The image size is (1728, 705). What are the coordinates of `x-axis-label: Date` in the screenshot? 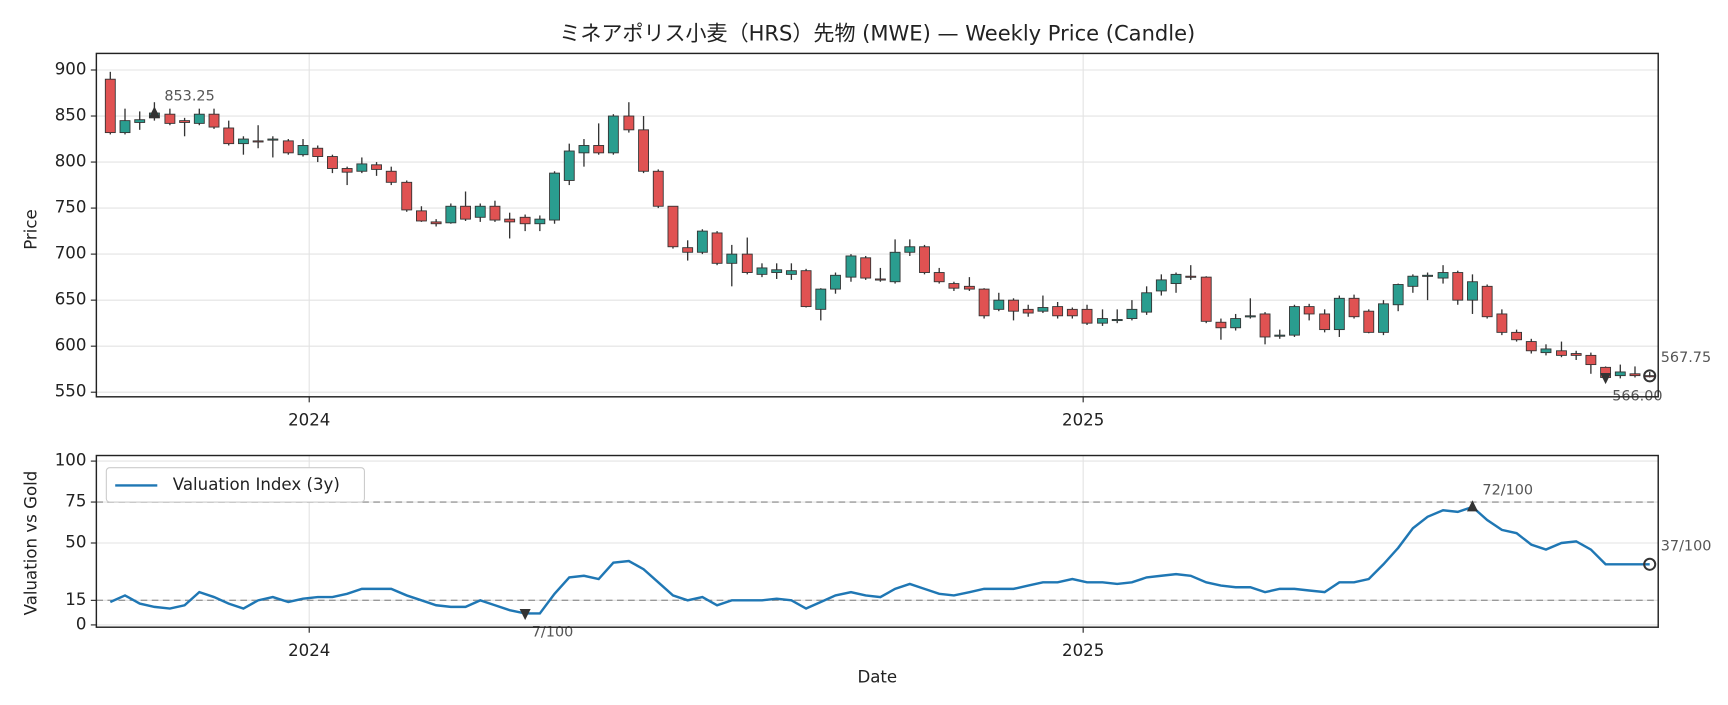 It's located at (877, 677).